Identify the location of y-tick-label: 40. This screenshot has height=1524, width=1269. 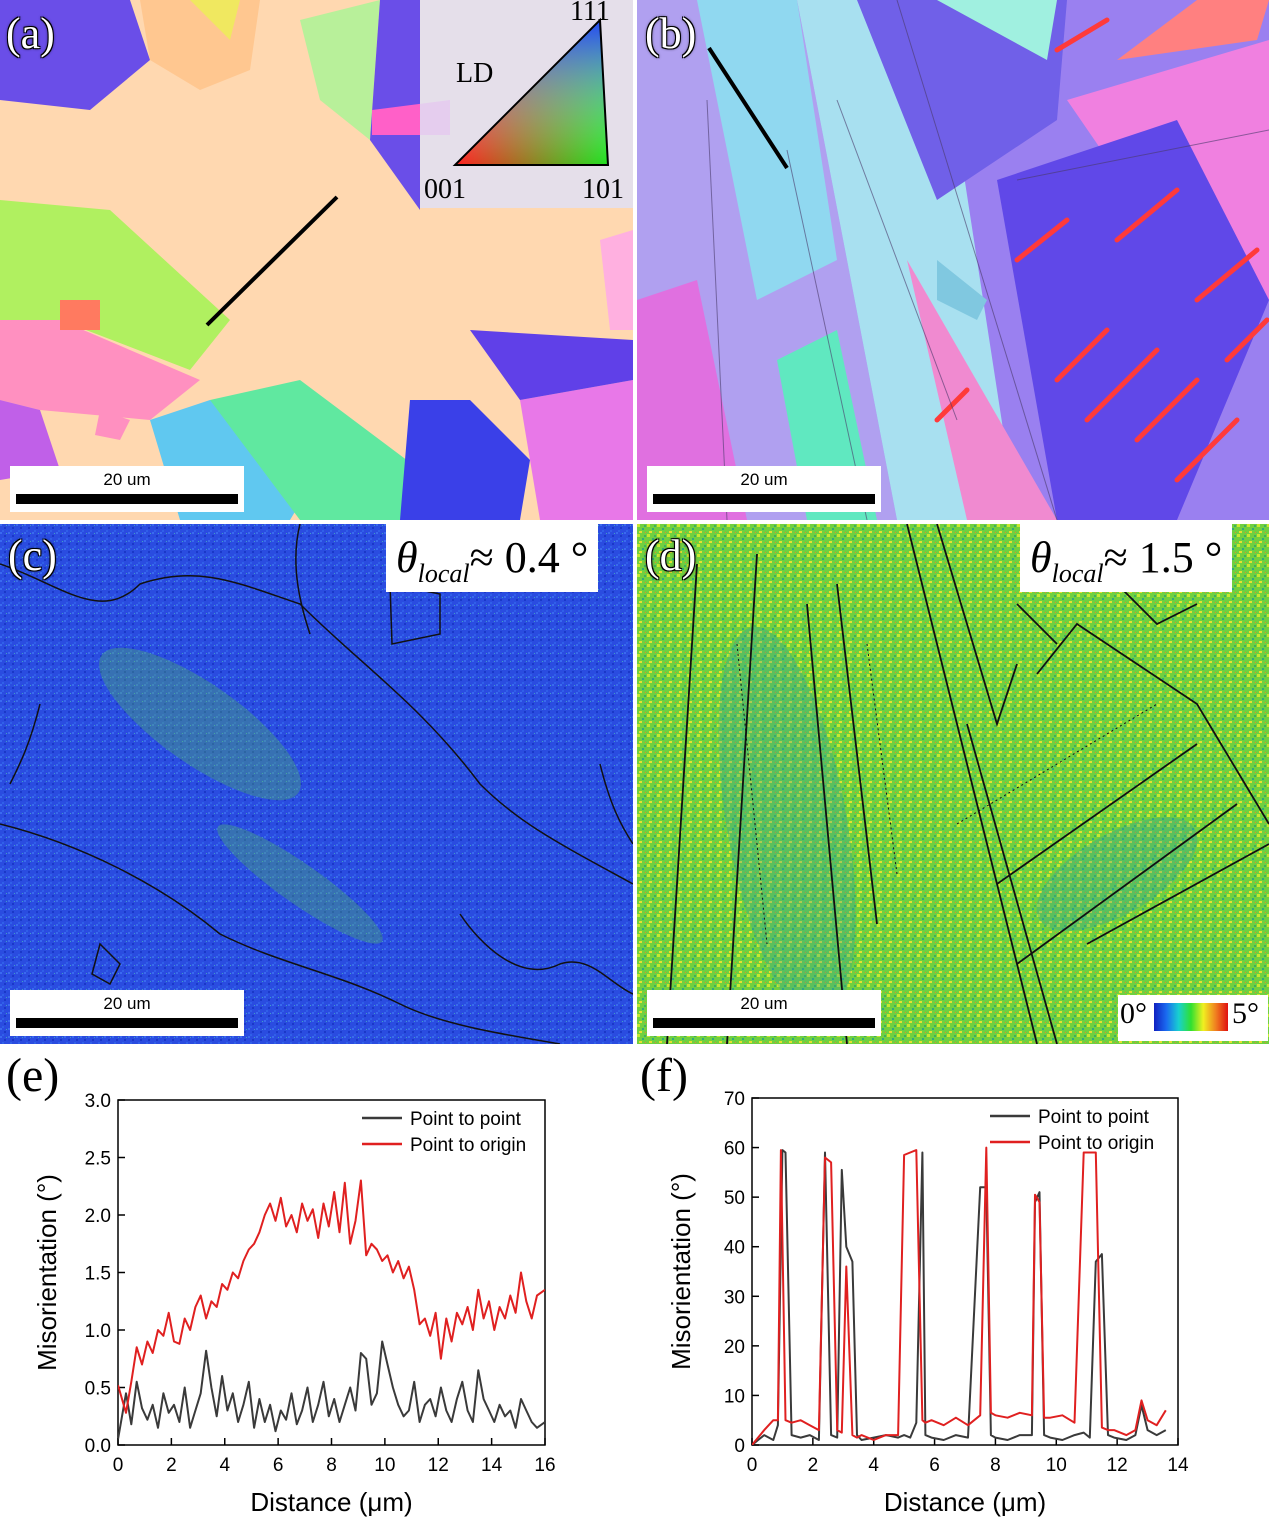
(734, 1248).